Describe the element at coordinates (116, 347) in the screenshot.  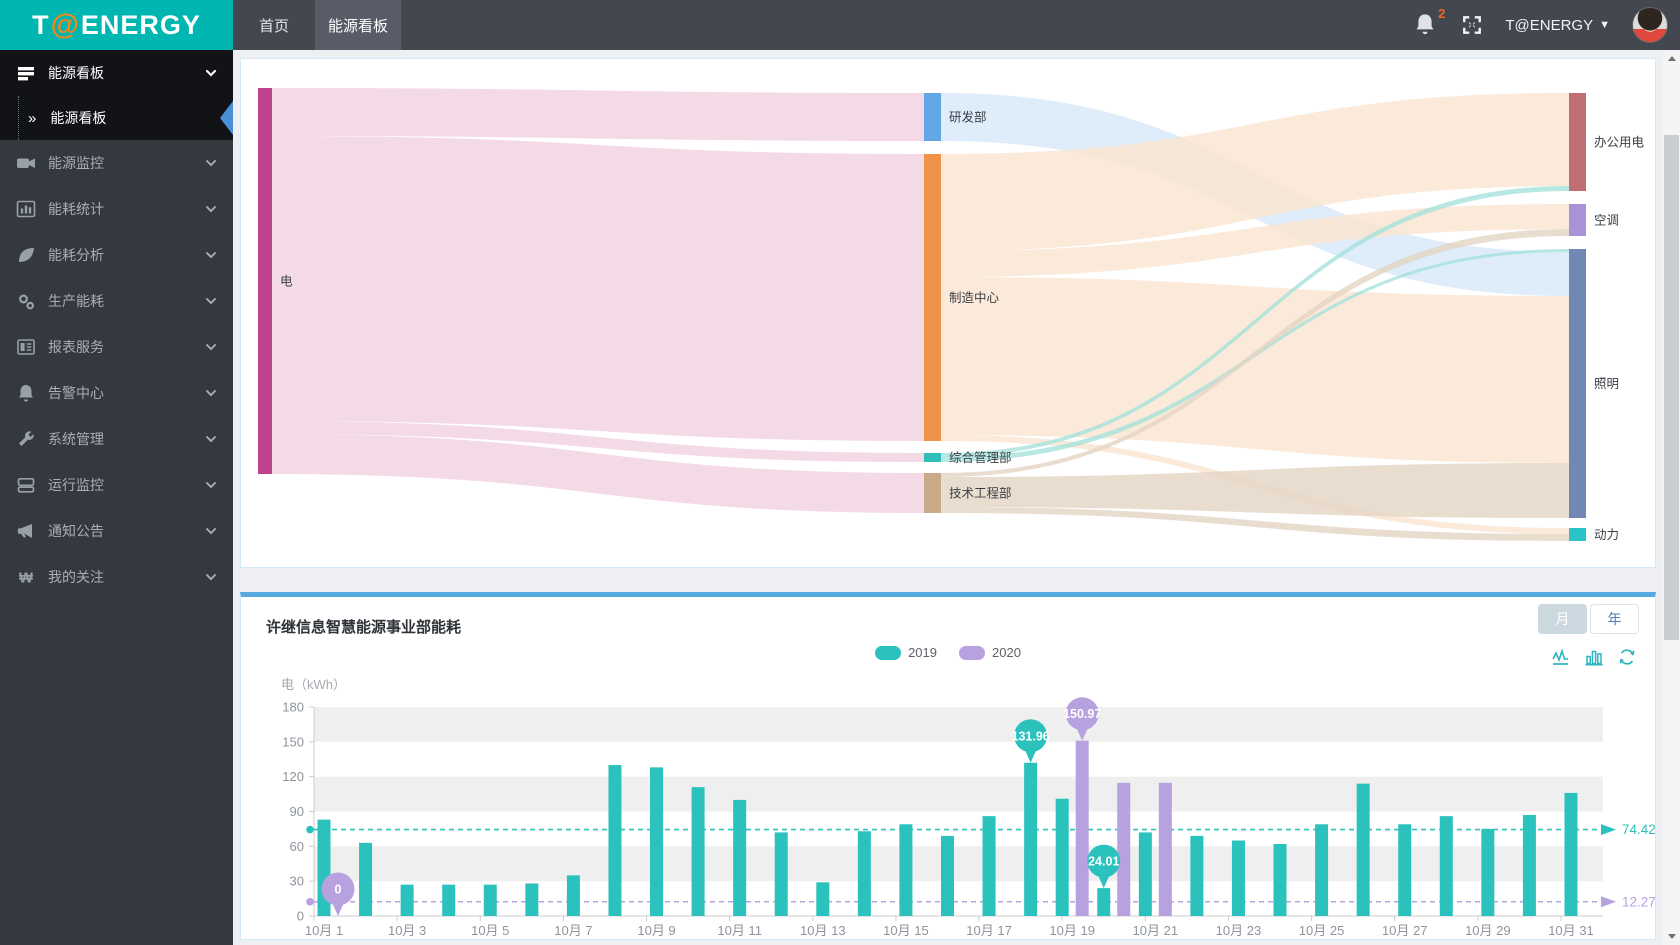
I see `sidebar-item-report-service: 报表服务` at that location.